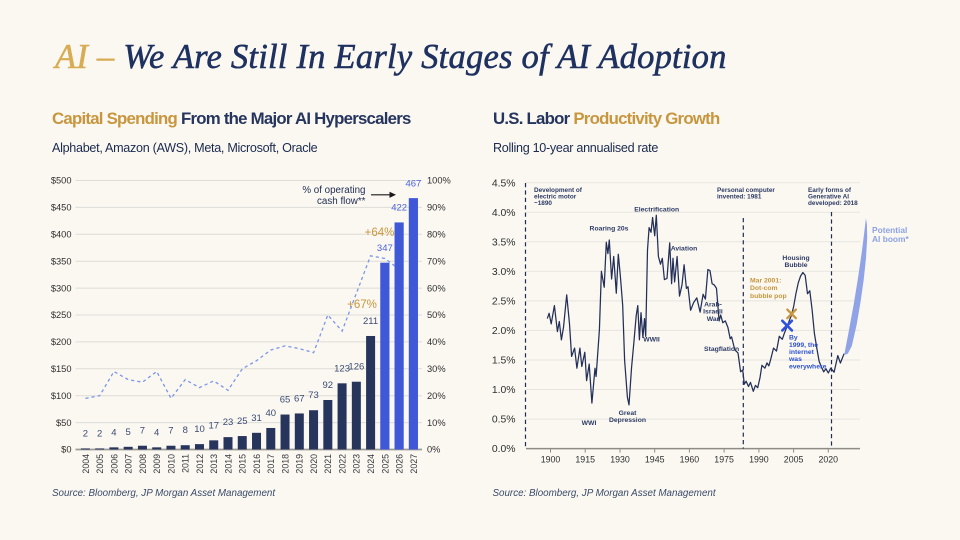 The width and height of the screenshot is (960, 540). What do you see at coordinates (214, 464) in the screenshot?
I see `svg-text: 2013` at bounding box center [214, 464].